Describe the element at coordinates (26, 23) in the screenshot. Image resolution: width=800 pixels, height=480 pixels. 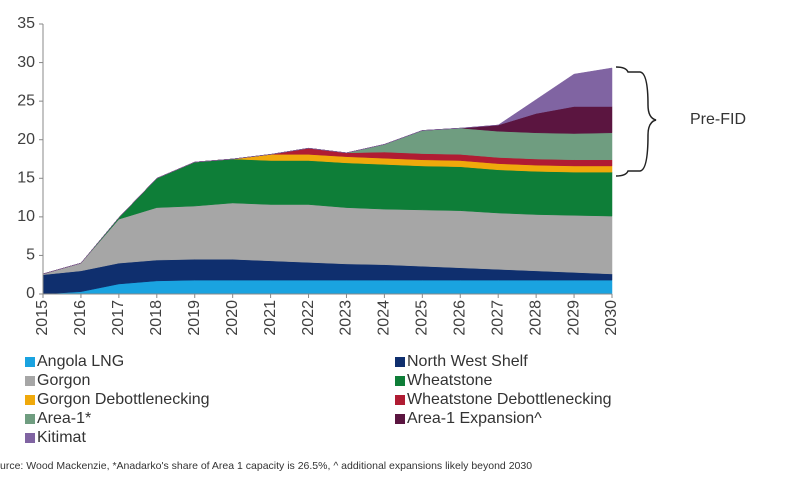
I see `y-tick-label: 35` at that location.